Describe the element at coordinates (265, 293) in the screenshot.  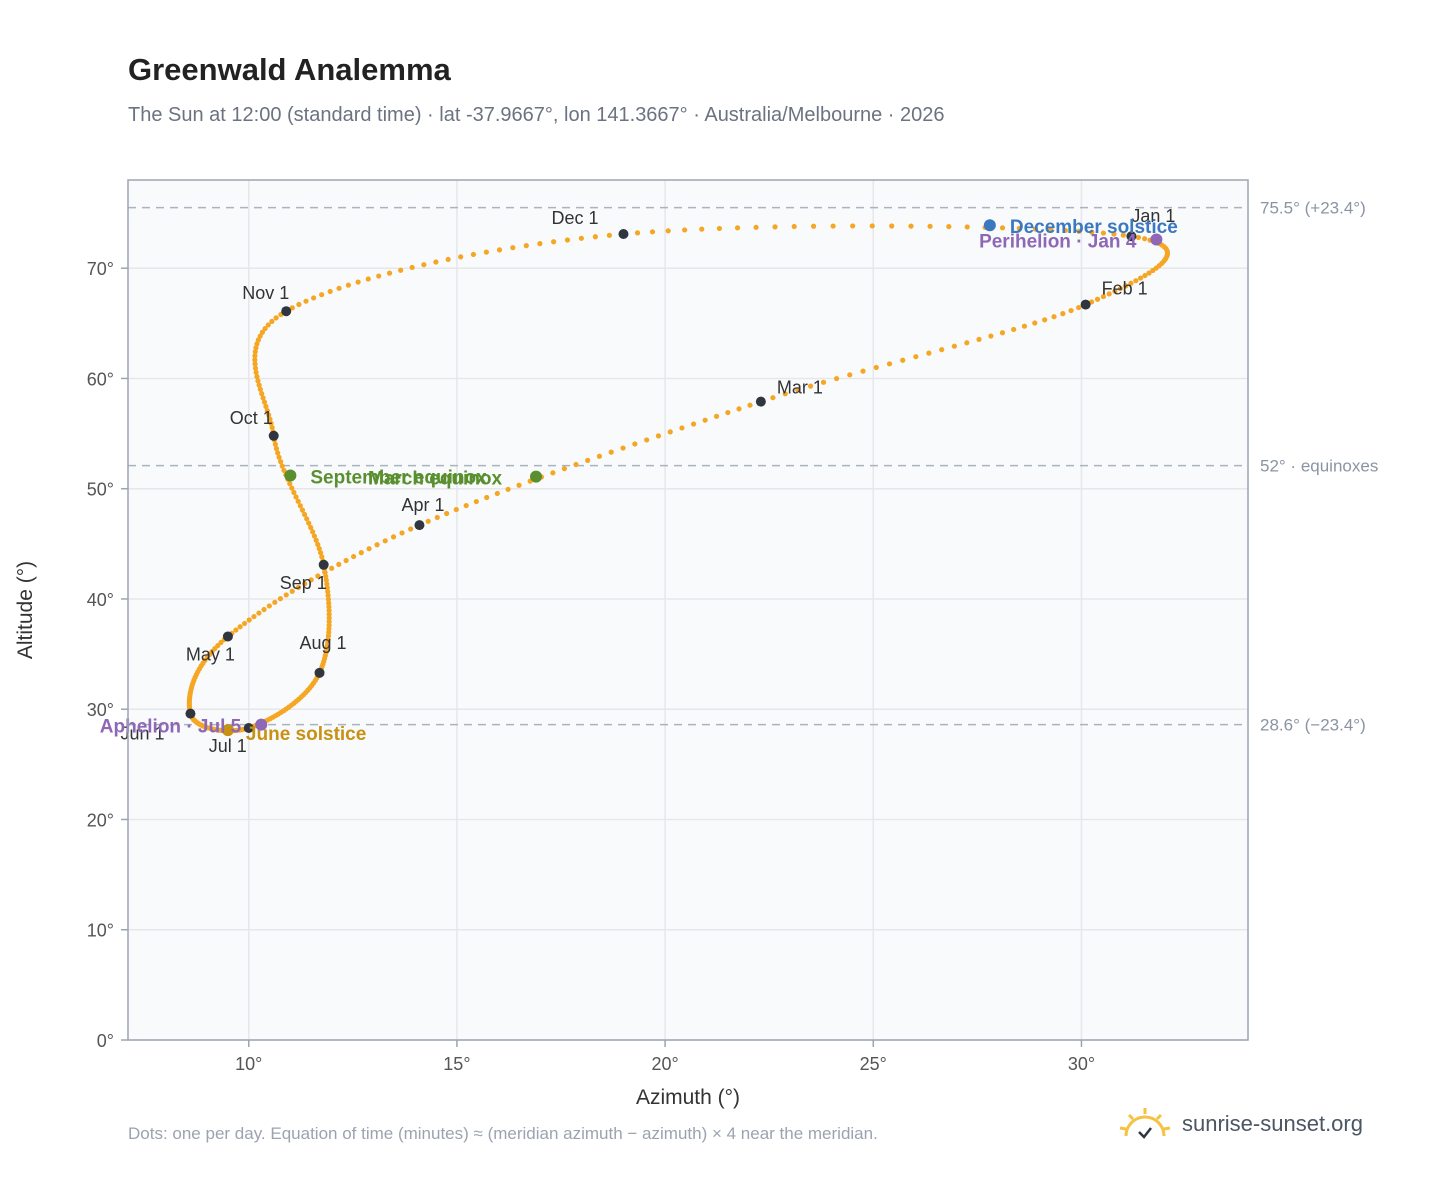
I see `month-label: Nov 1` at that location.